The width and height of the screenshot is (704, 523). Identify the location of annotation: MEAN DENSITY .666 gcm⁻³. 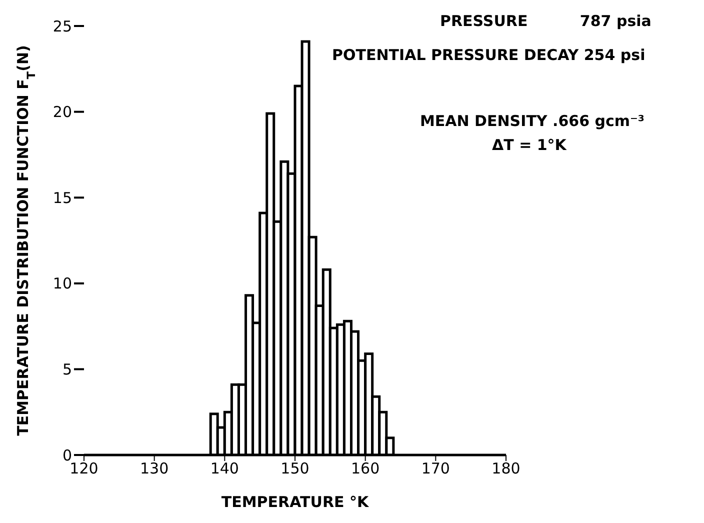
(532, 121).